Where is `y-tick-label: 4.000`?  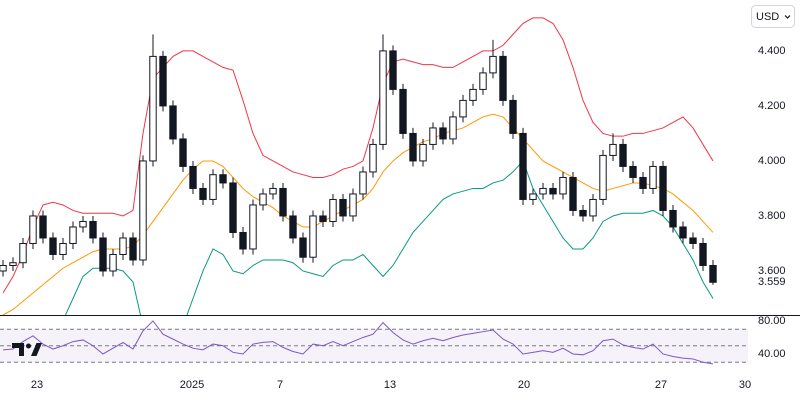
y-tick-label: 4.000 is located at coordinates (772, 161).